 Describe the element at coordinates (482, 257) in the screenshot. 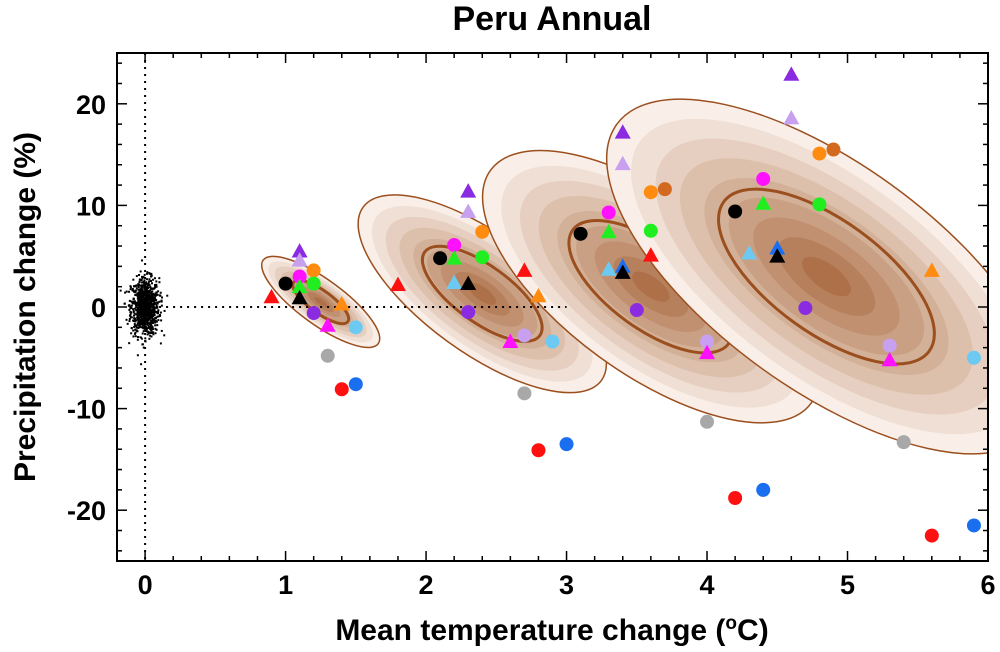

I see `point-circle-green` at that location.